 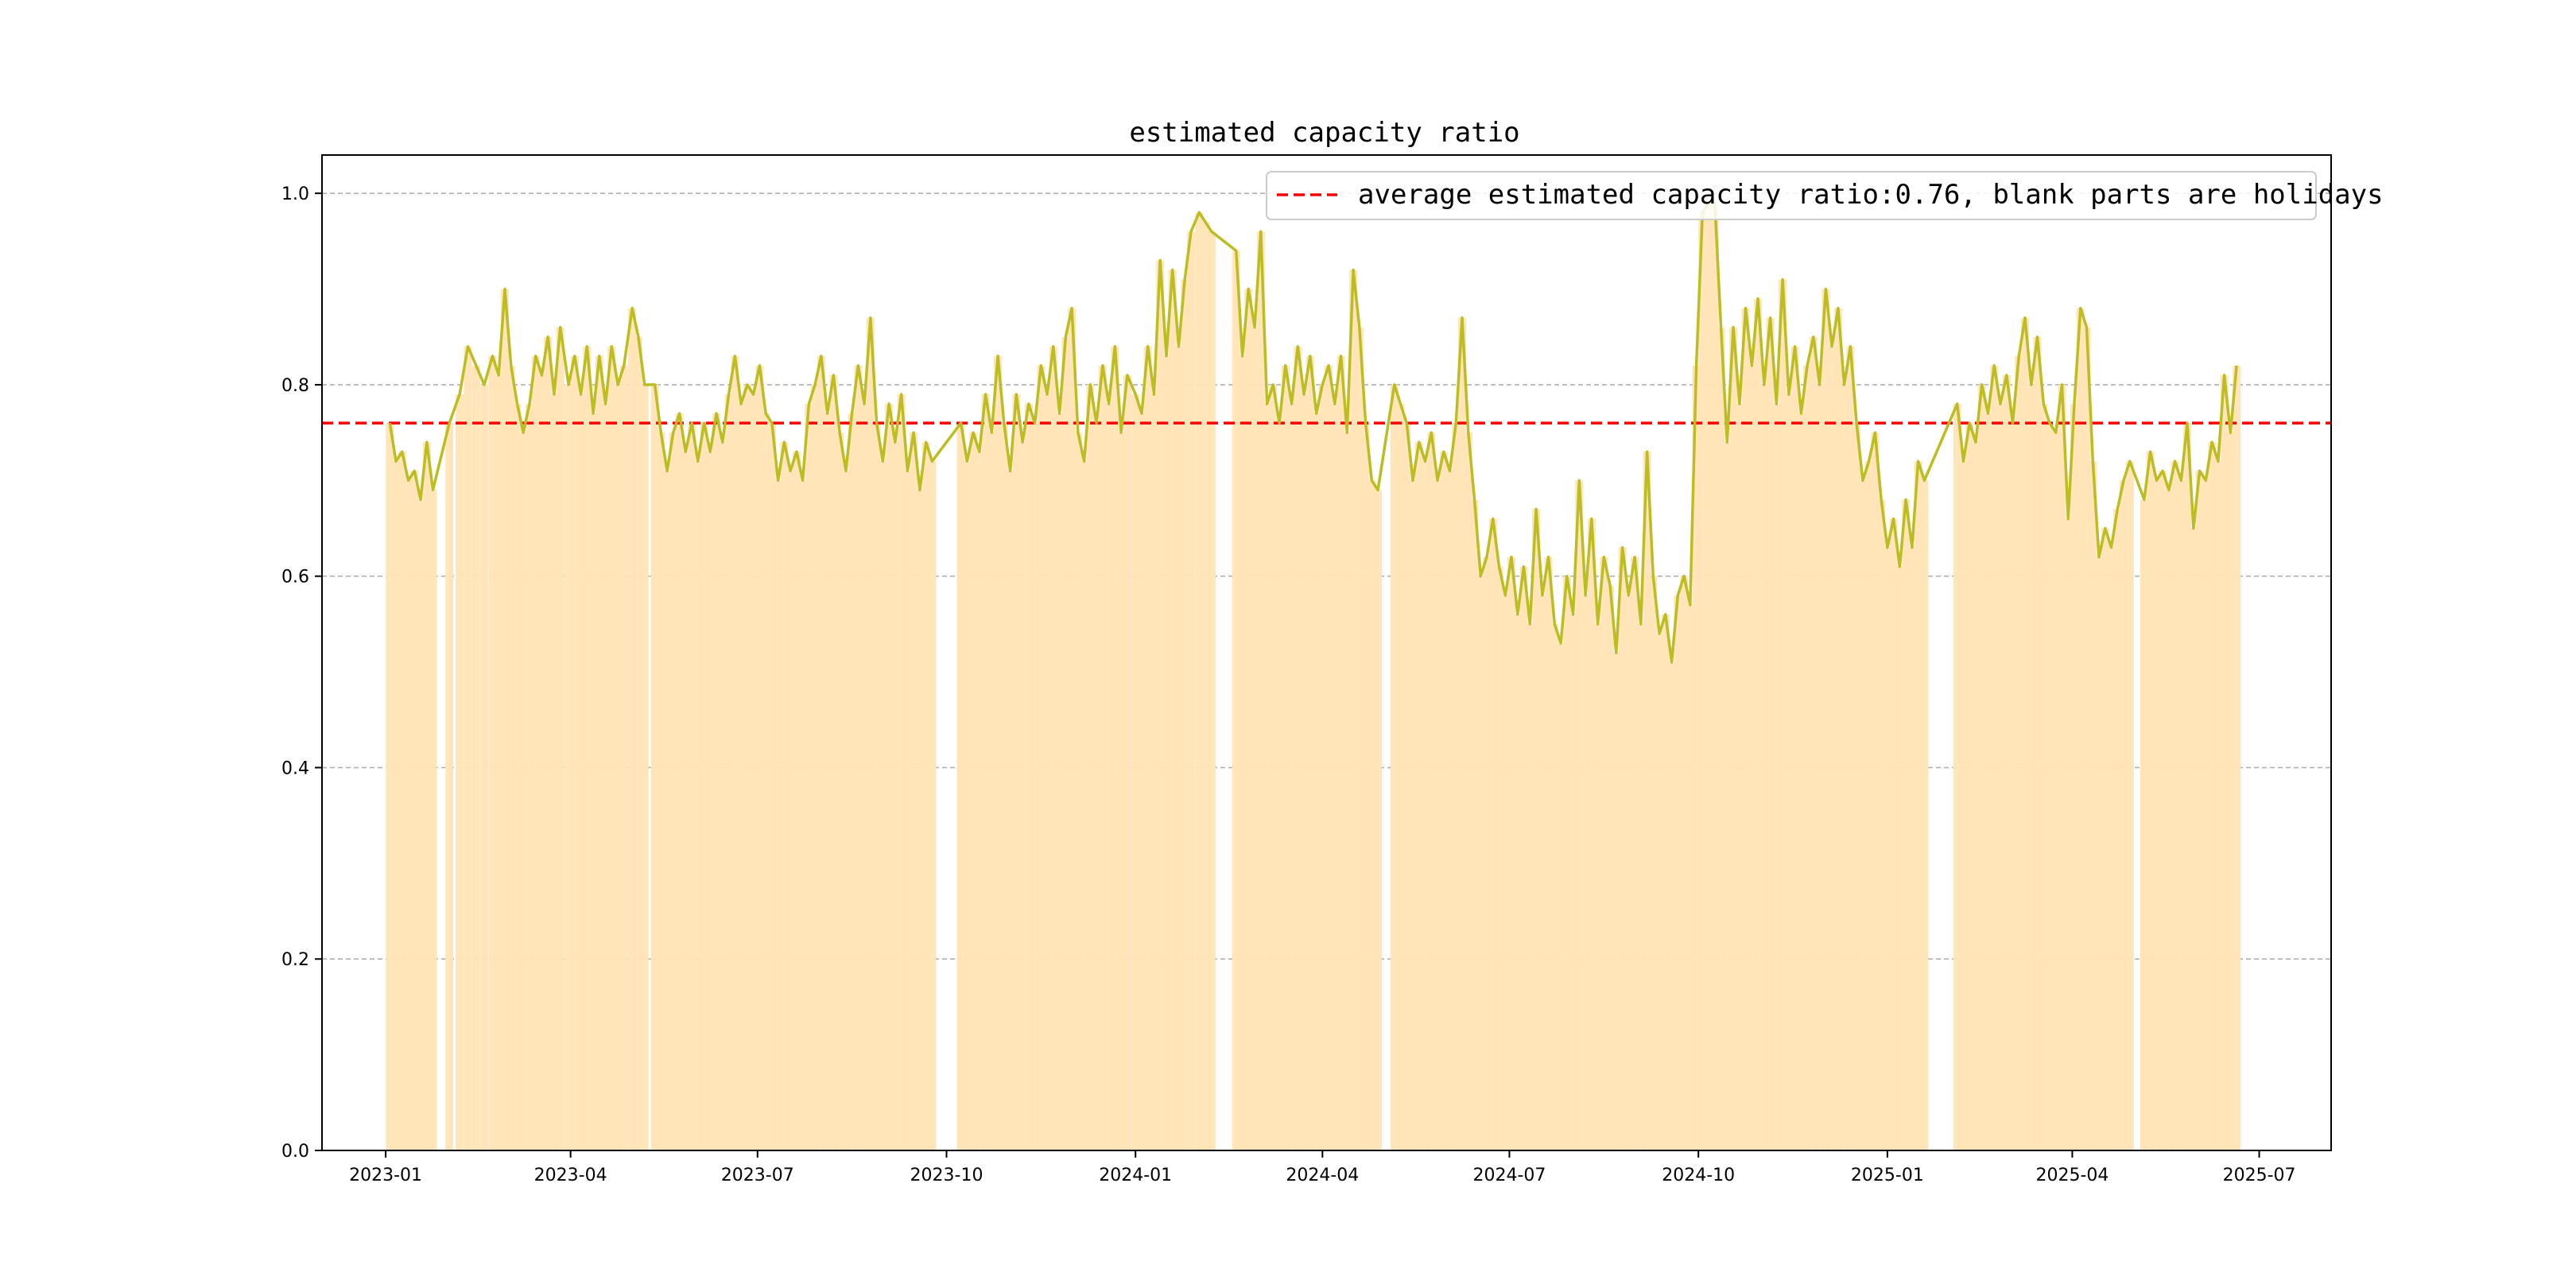 What do you see at coordinates (2259, 1175) in the screenshot?
I see `x-tick-label: 2025-07` at bounding box center [2259, 1175].